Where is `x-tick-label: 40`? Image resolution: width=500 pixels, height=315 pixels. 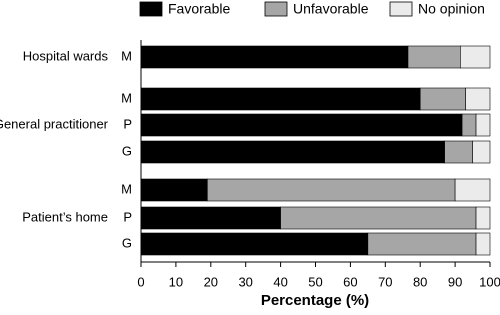 x-tick-label: 40 is located at coordinates (280, 281).